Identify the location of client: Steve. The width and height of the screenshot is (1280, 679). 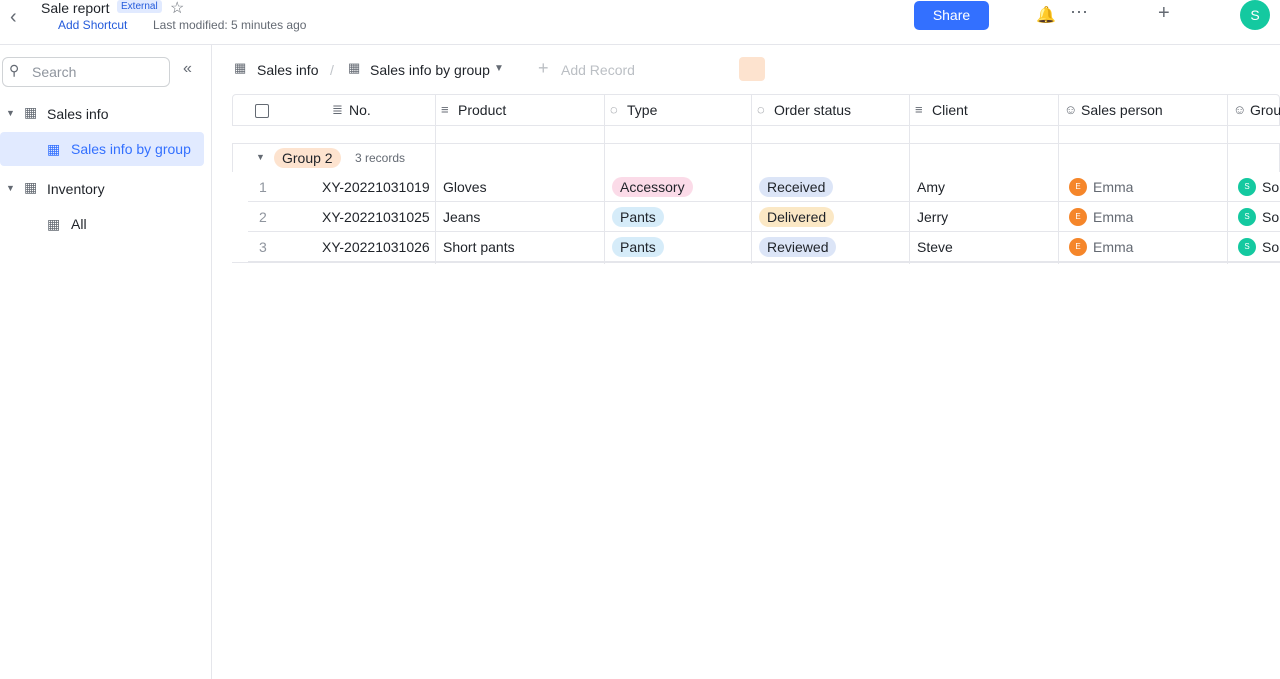
(935, 247).